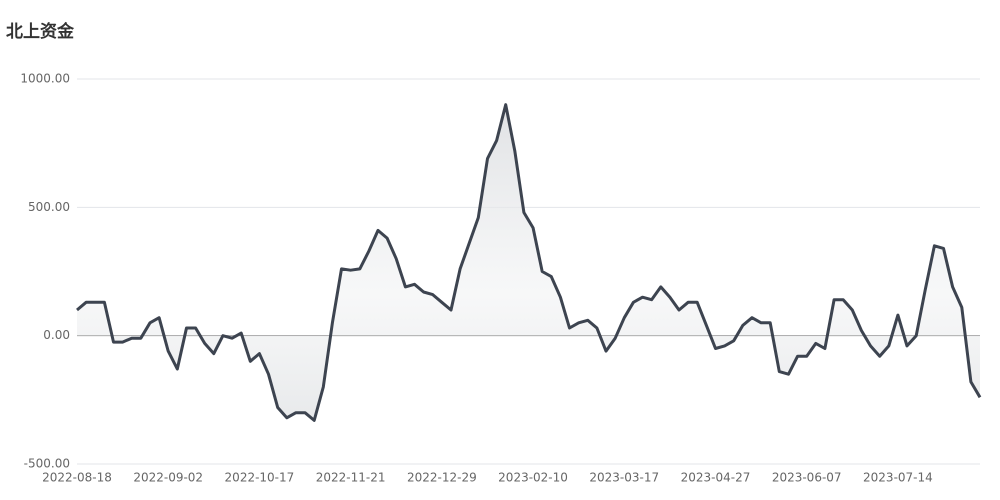 The height and width of the screenshot is (500, 1000). I want to click on x-tick-label: 2022-10-17, so click(260, 478).